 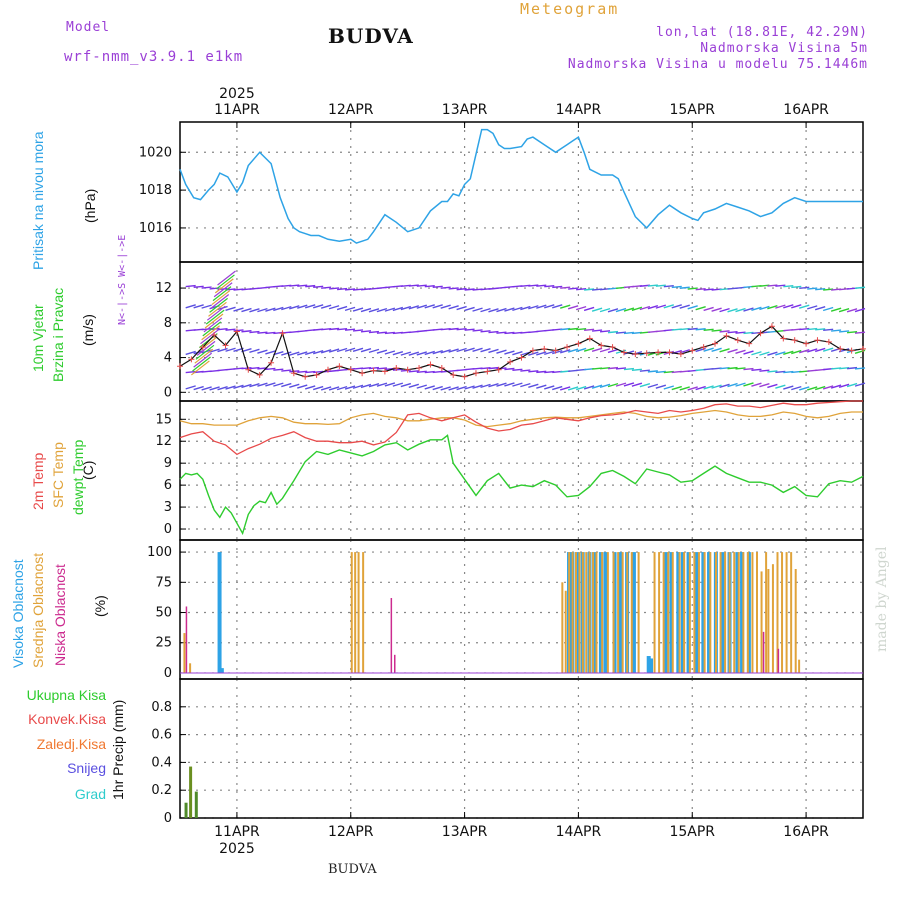 I want to click on y-tick-label: 0.4, so click(x=161, y=762).